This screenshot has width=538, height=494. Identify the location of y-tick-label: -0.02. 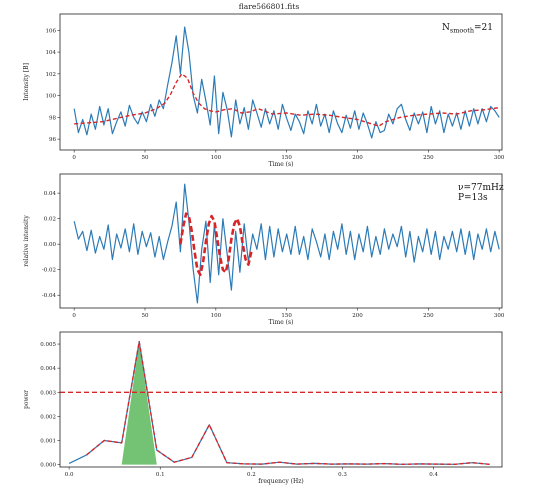
(49, 271).